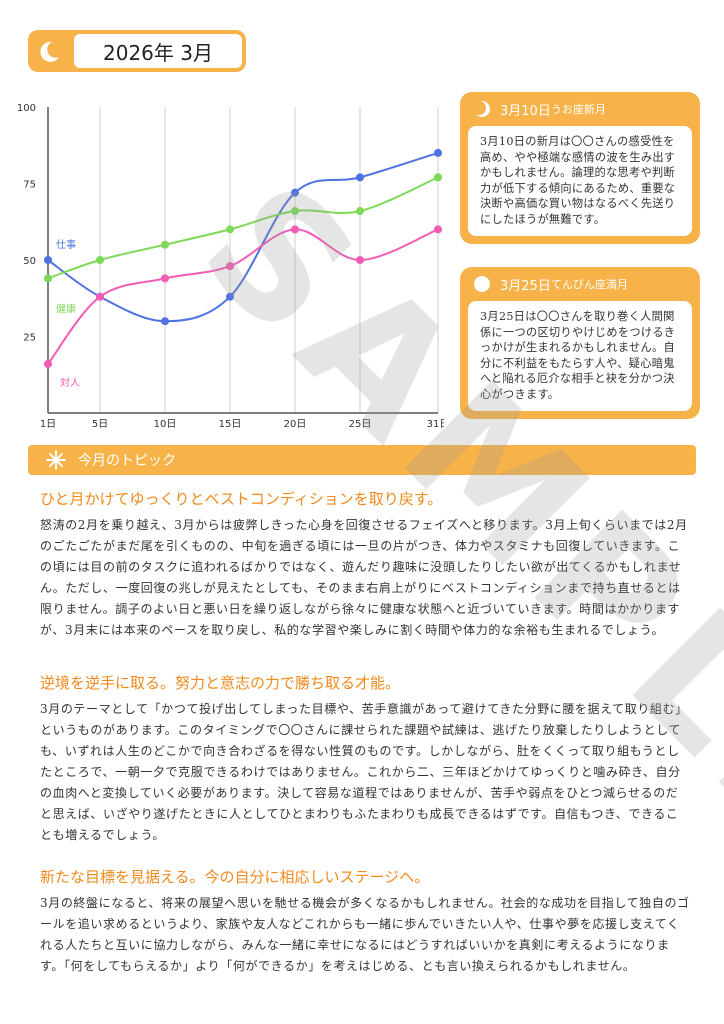  What do you see at coordinates (66, 308) in the screenshot?
I see `series-label: 健康` at bounding box center [66, 308].